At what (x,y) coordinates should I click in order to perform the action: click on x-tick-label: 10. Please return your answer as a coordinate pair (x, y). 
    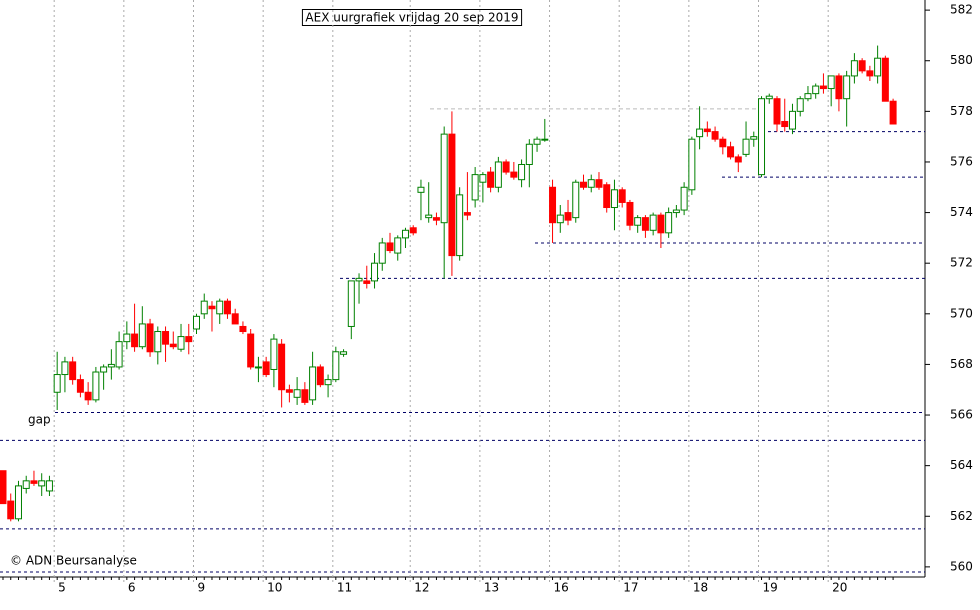
    Looking at the image, I should click on (274, 588).